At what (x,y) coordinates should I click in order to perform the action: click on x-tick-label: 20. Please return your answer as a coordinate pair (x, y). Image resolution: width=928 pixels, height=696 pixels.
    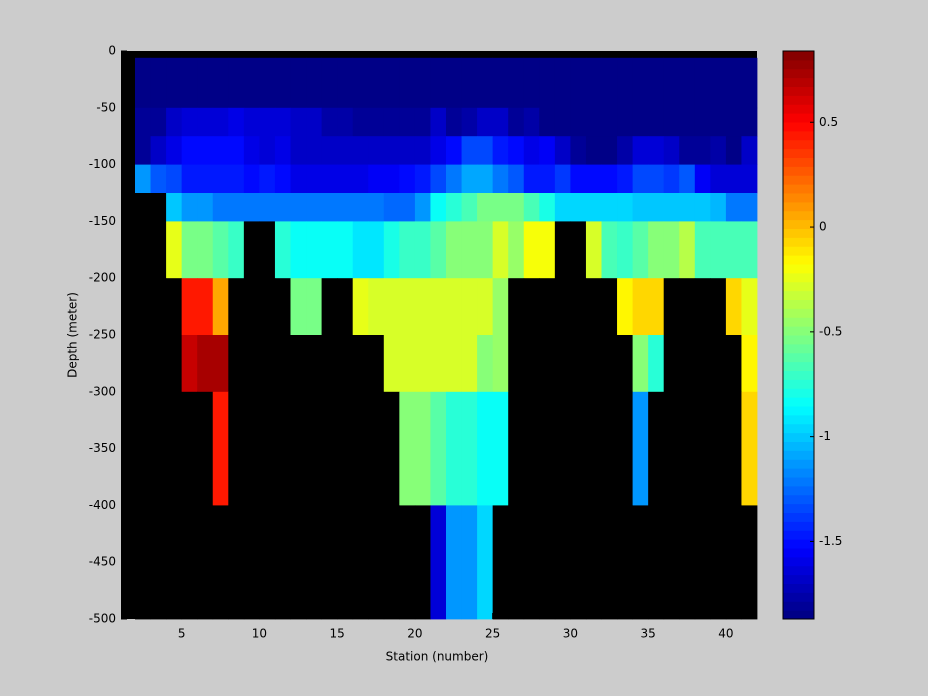
    Looking at the image, I should click on (414, 634).